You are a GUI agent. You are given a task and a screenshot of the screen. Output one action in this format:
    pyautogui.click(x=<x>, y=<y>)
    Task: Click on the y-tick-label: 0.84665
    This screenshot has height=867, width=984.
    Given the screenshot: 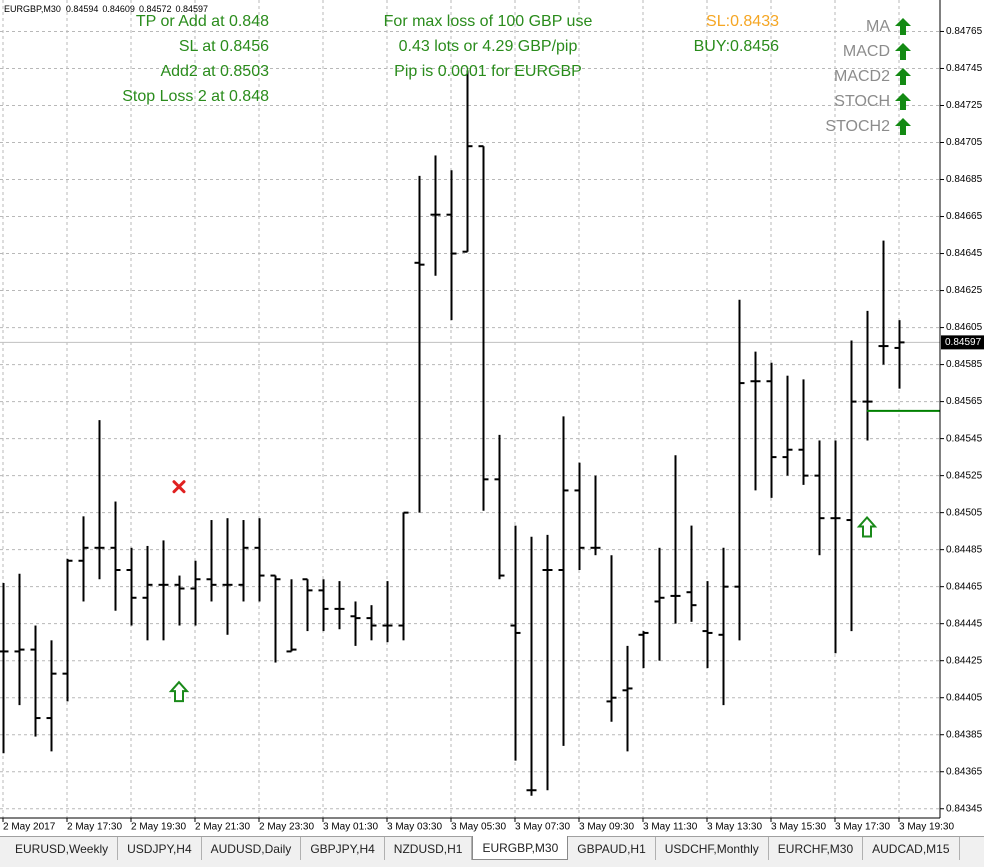 What is the action you would take?
    pyautogui.click(x=964, y=216)
    